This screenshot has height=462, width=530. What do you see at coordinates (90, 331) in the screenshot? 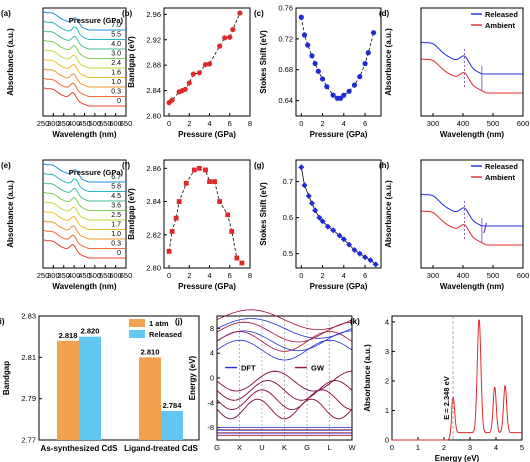
I see `bar-value-label: 2.820` at bounding box center [90, 331].